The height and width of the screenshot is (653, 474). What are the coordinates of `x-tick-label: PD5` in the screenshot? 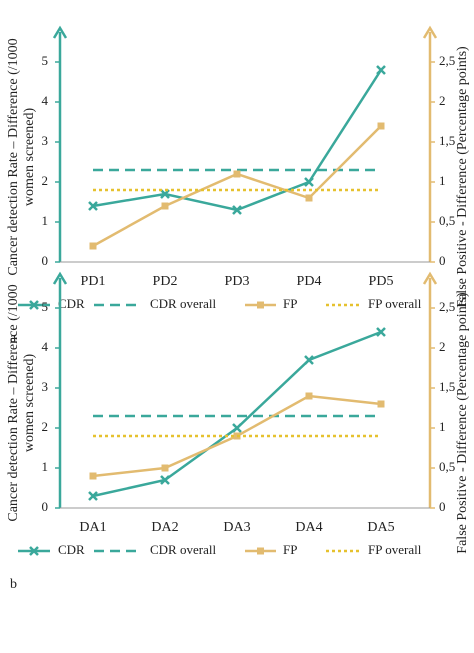 It's located at (381, 281).